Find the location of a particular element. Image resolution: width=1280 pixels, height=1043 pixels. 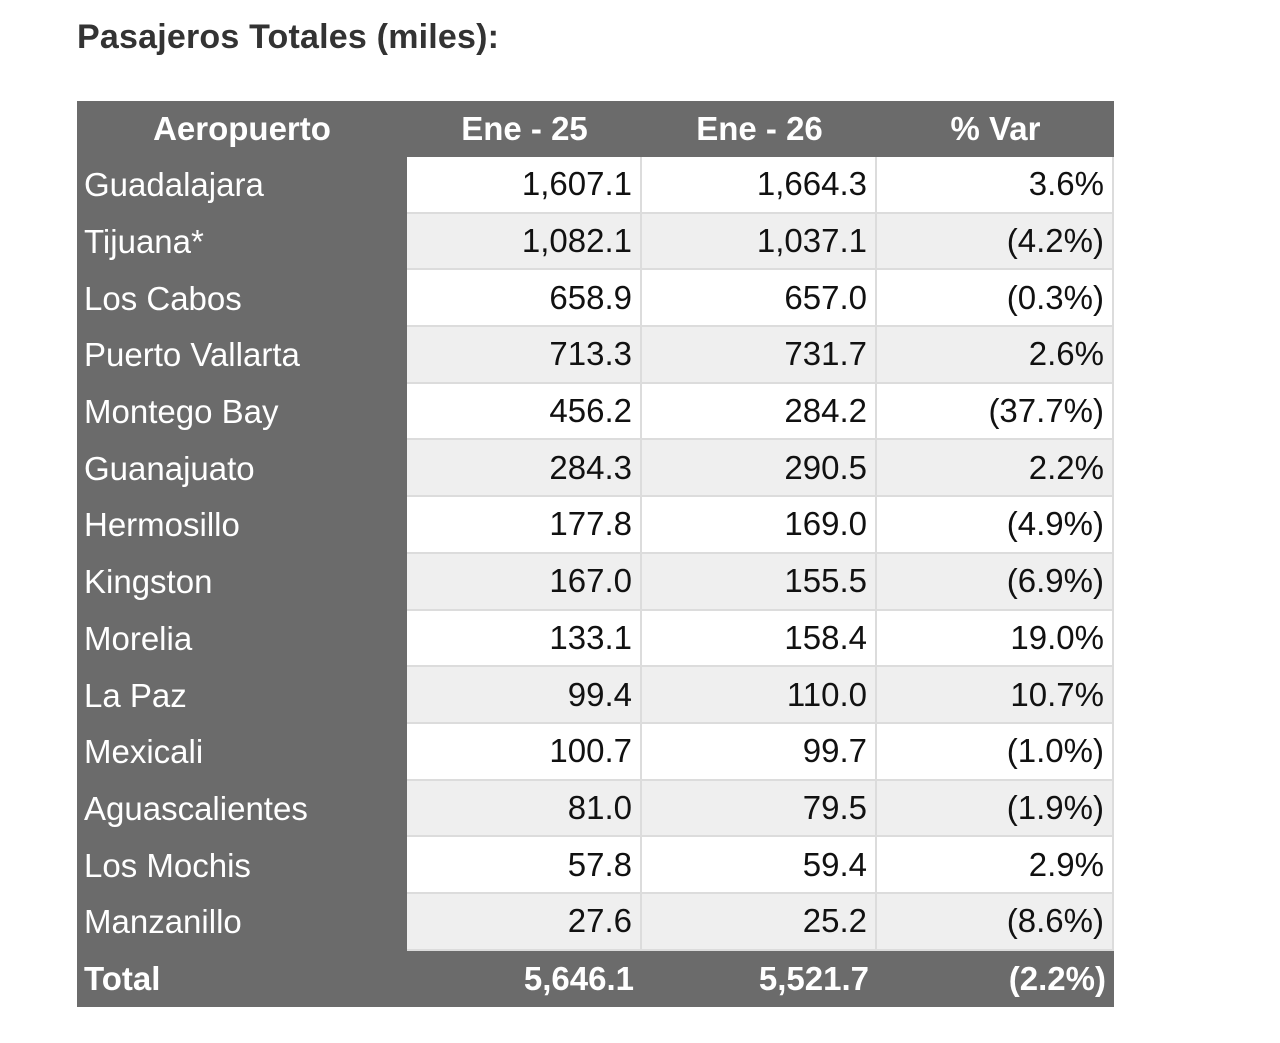

table-row: Manzanillo 27.6 25.2 (8.6%) is located at coordinates (595, 922).